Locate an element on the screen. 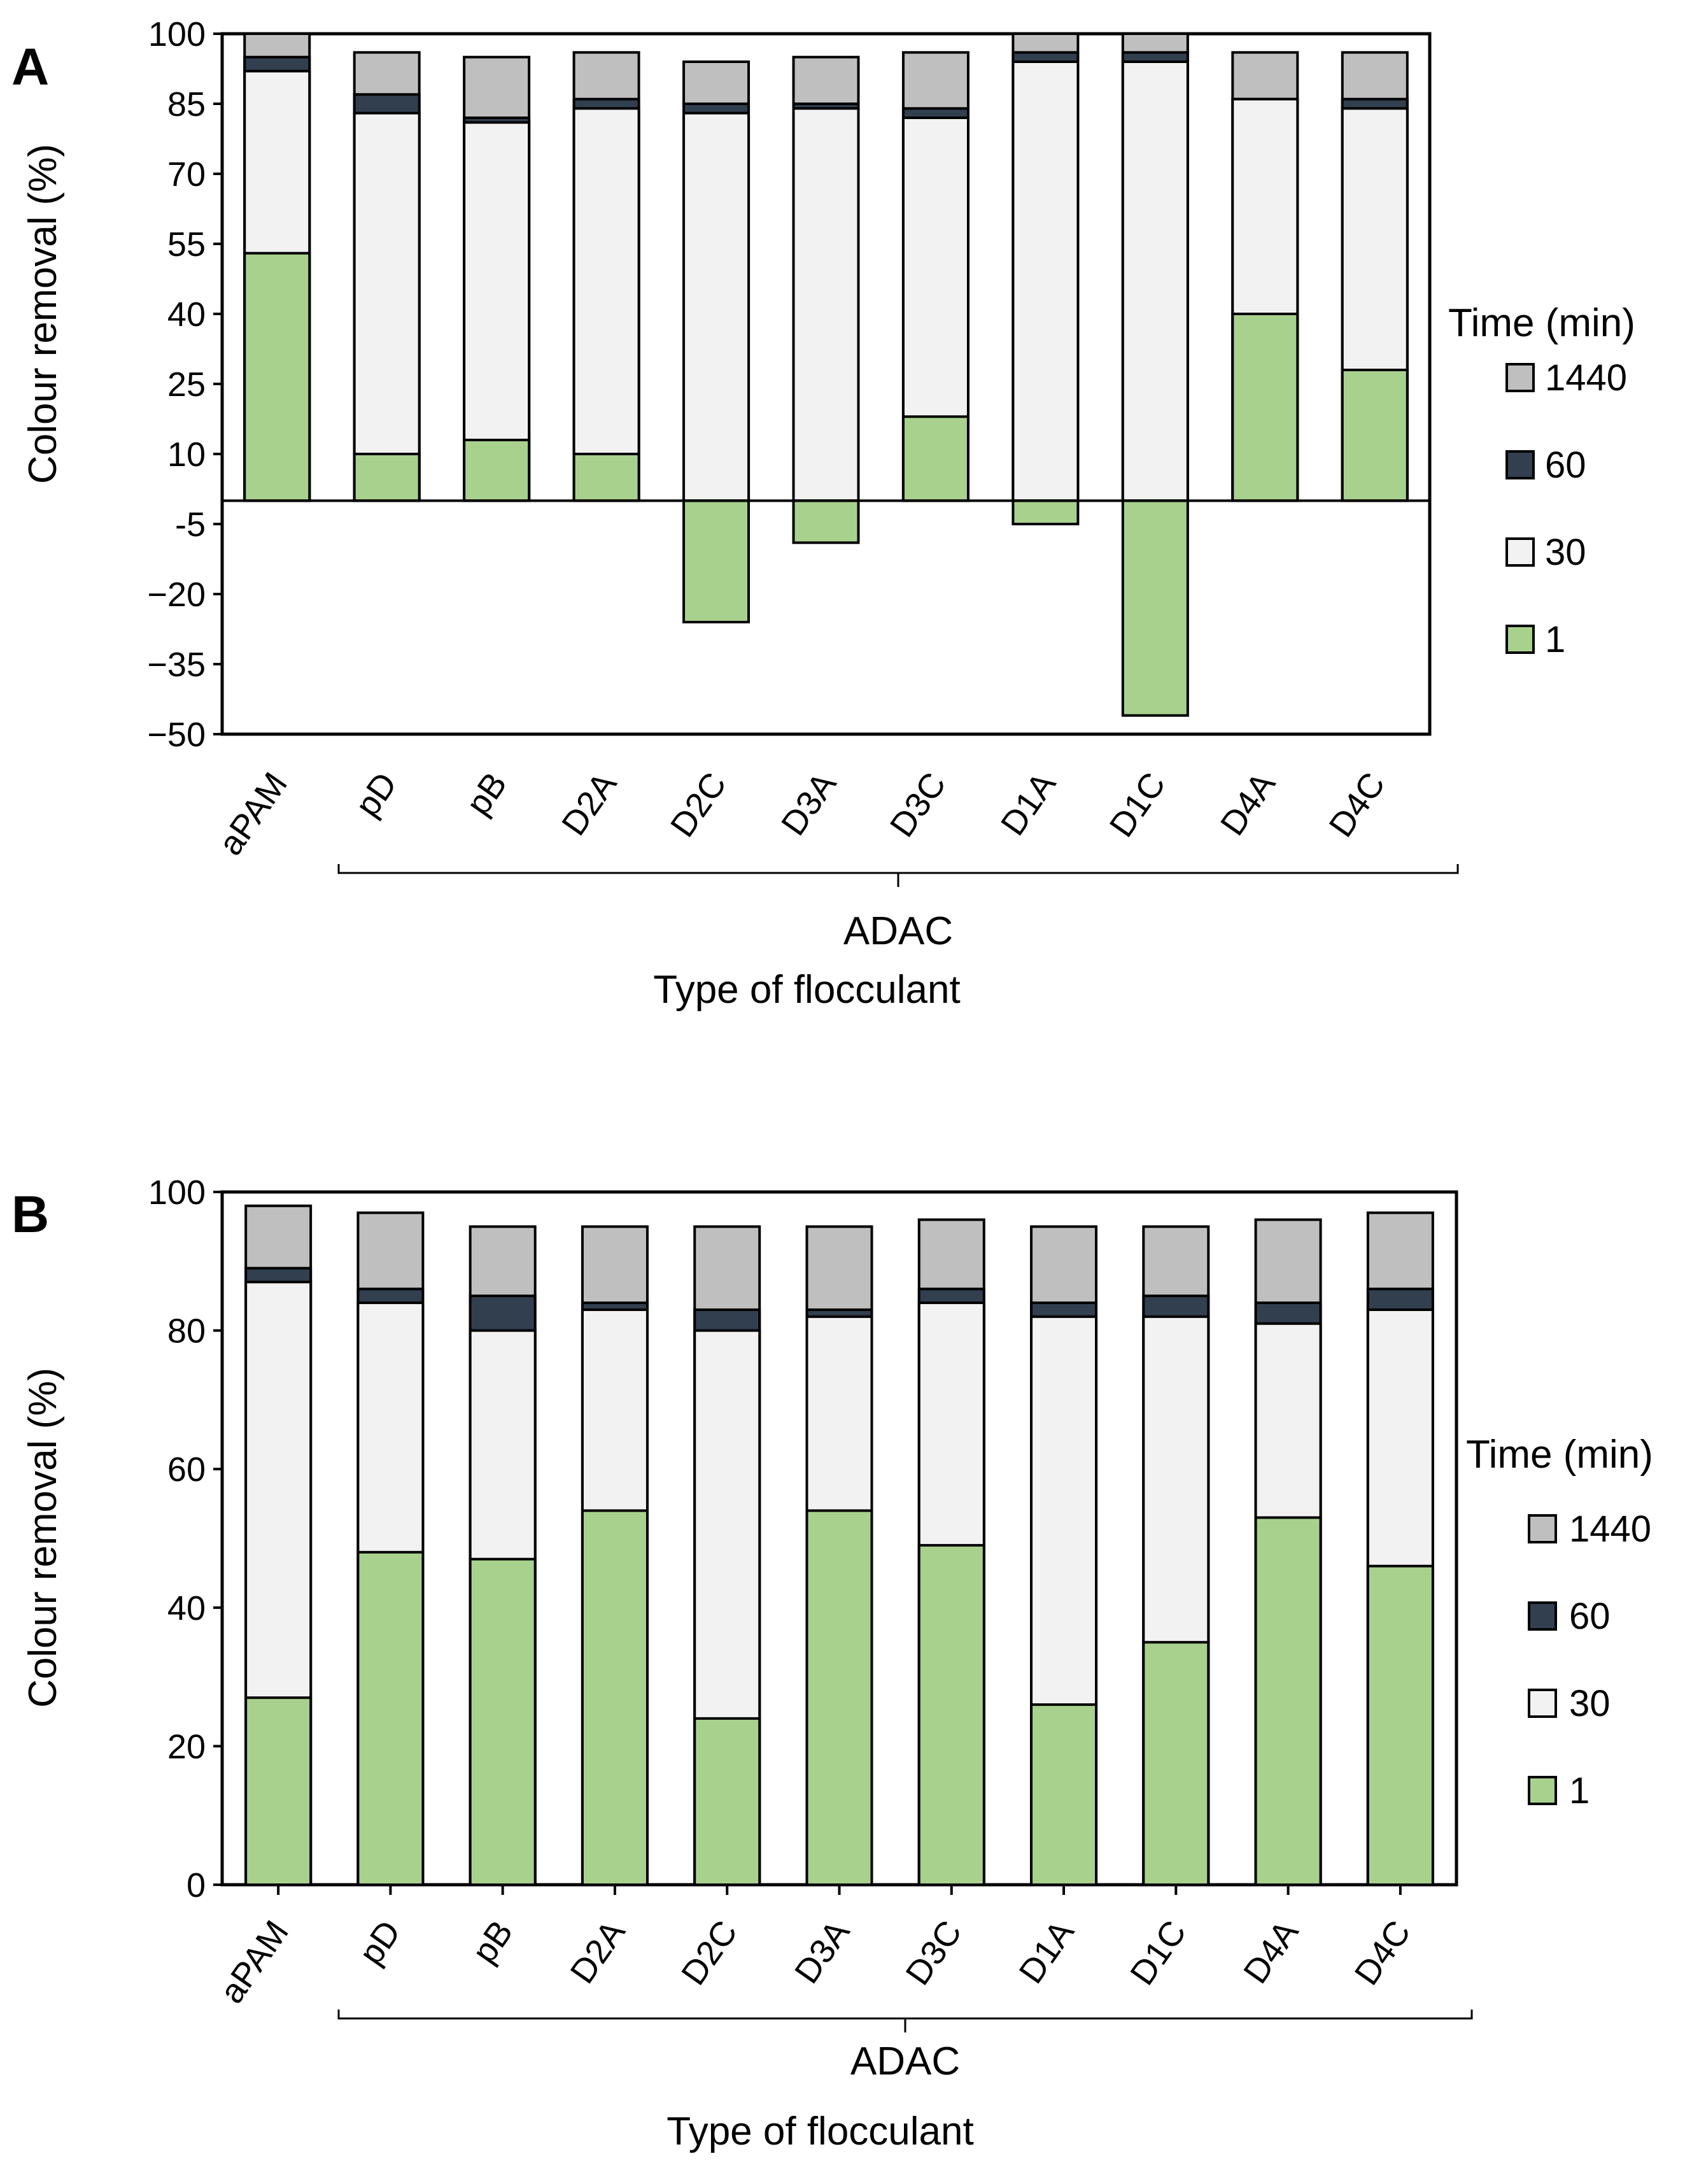  y-tick-label: 85 is located at coordinates (187, 104).